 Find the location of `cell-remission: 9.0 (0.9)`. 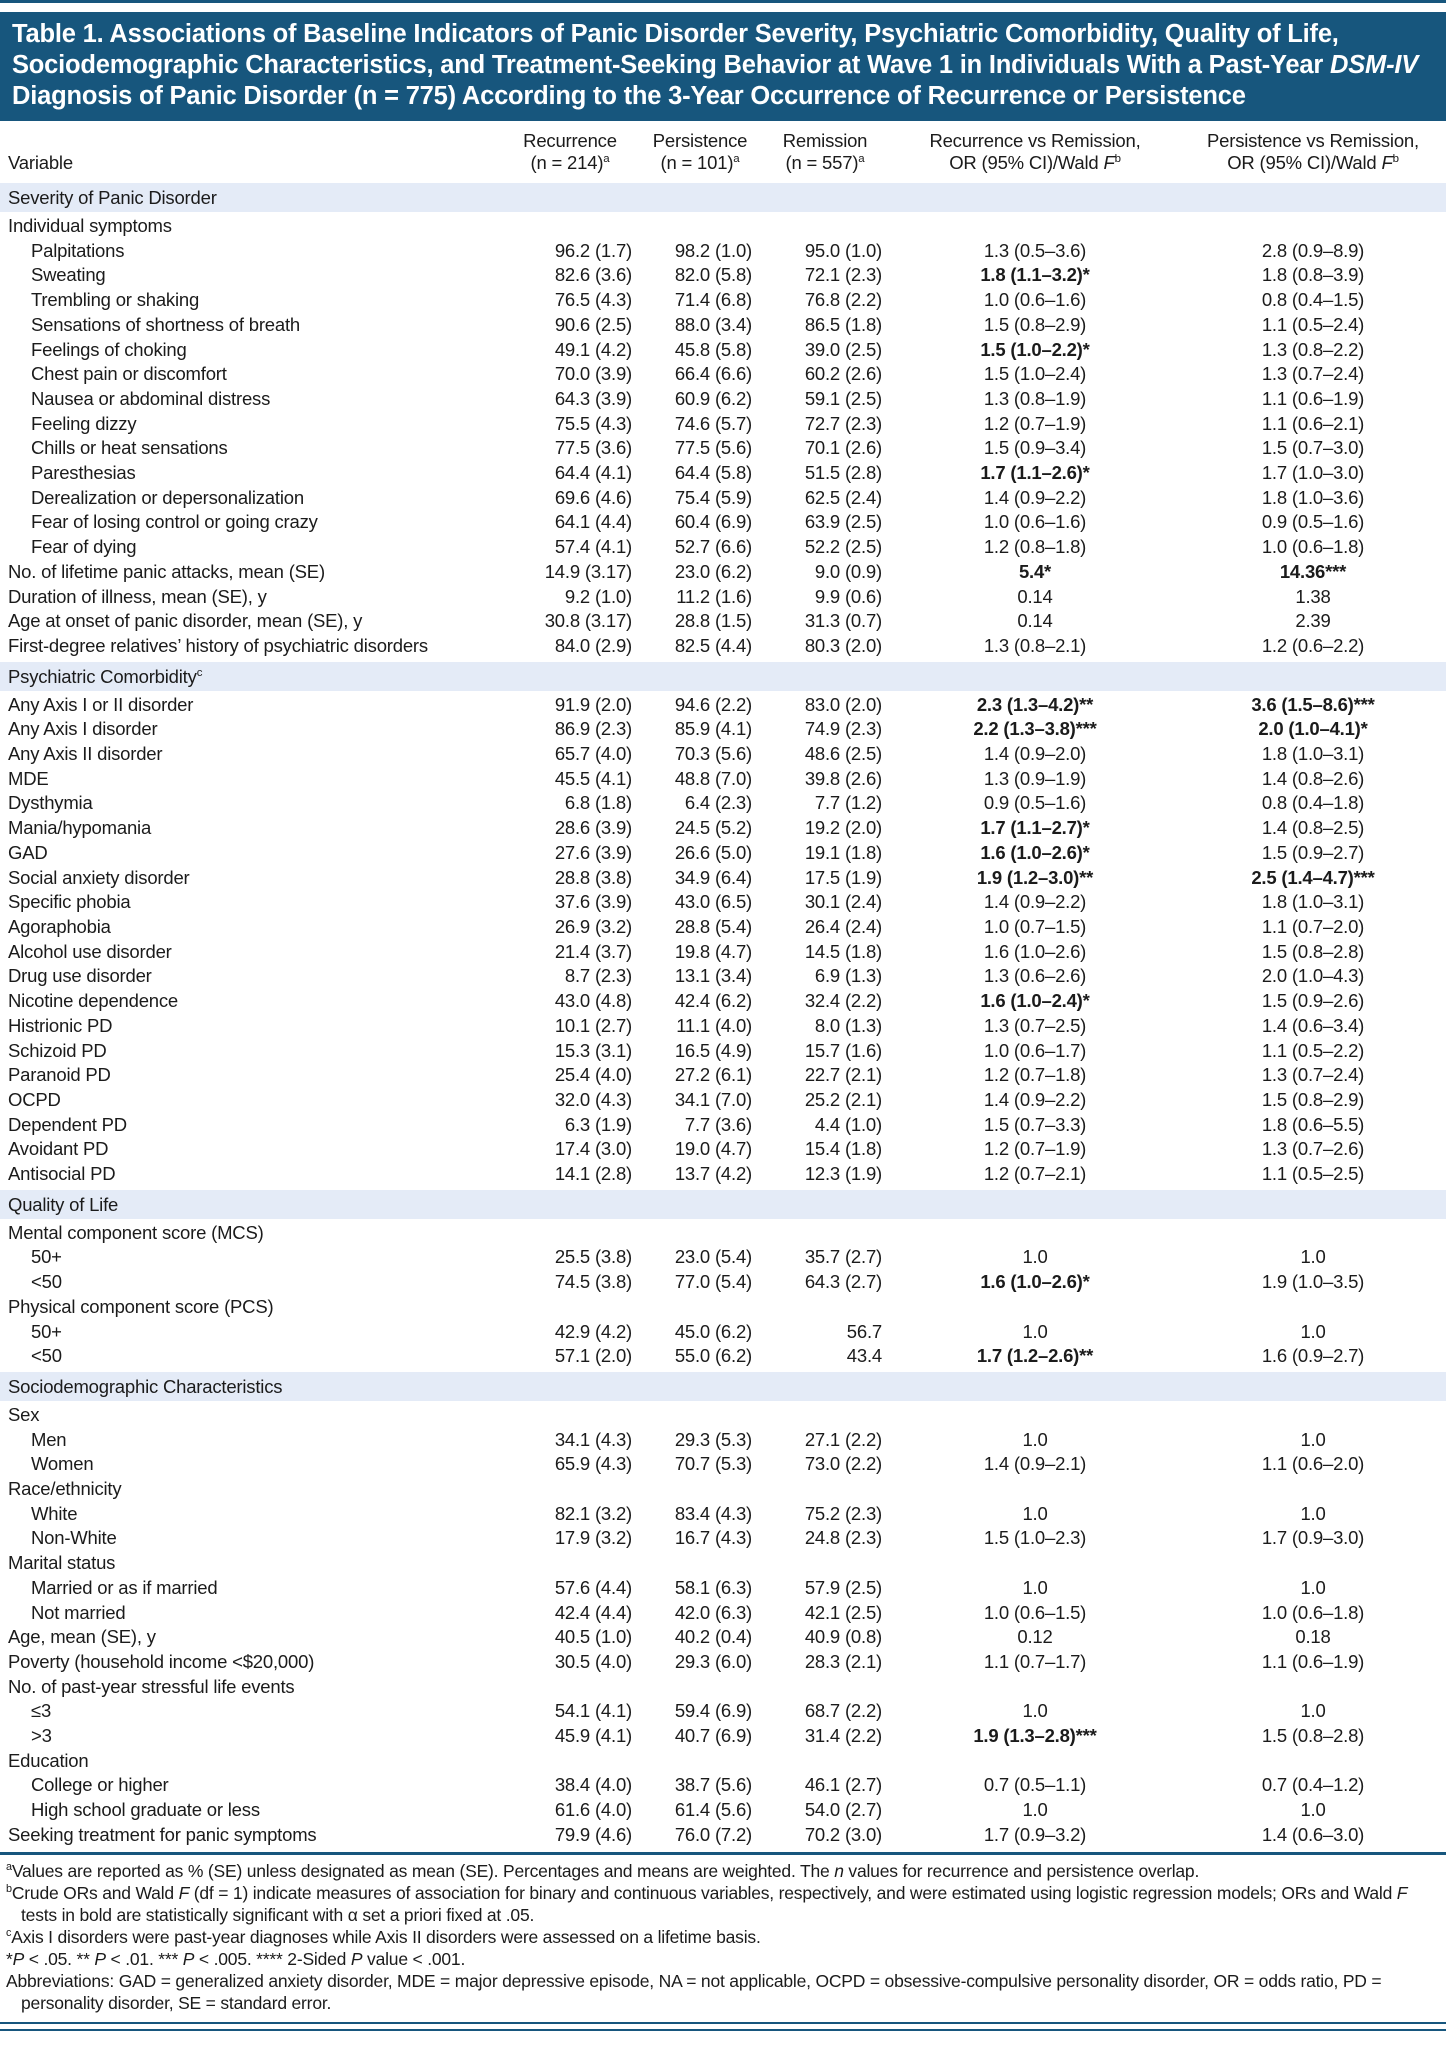

cell-remission: 9.0 (0.9) is located at coordinates (848, 571).